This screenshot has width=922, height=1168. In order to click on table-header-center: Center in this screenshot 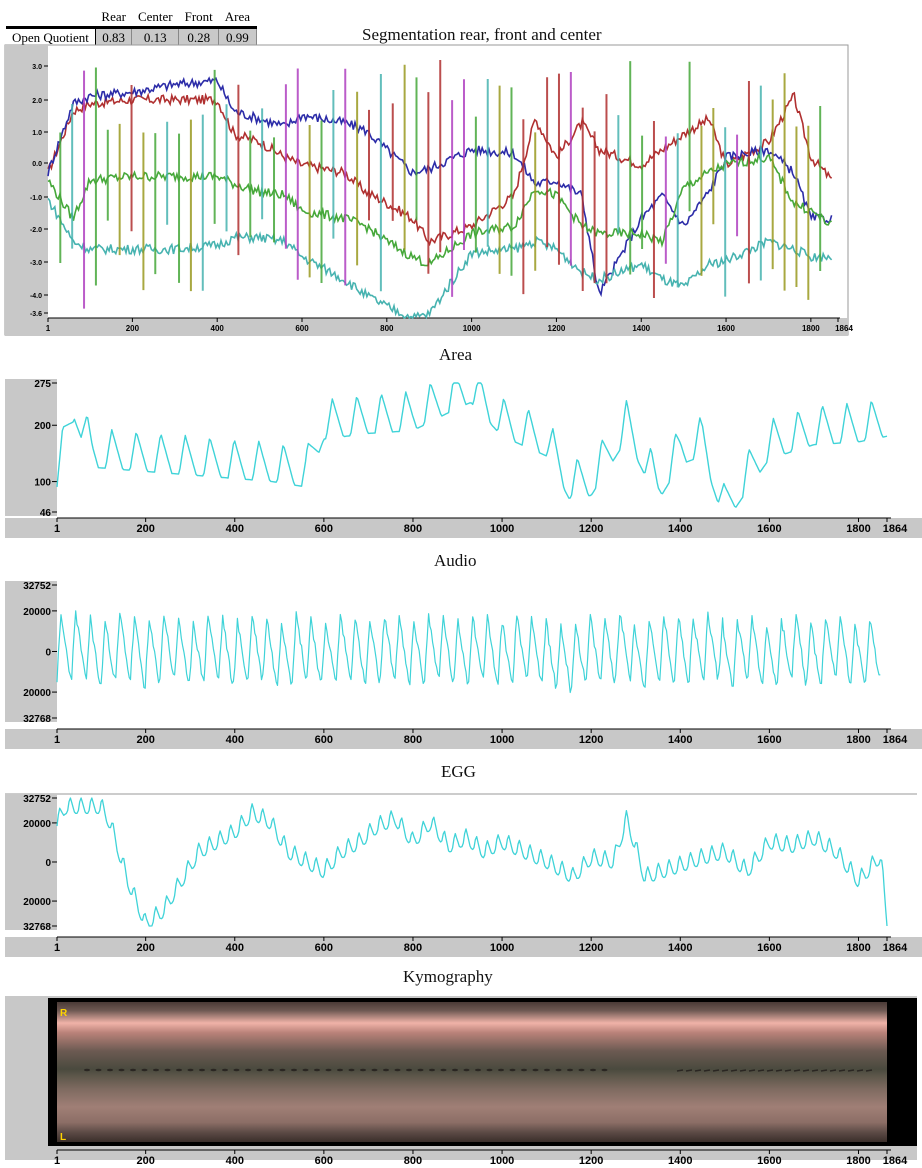, I will do `click(155, 18)`.